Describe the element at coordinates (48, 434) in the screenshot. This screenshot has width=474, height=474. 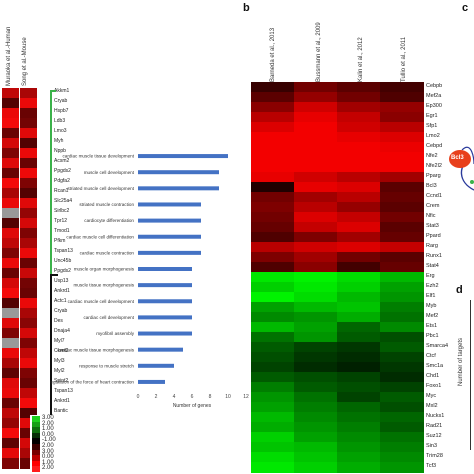
I see `legend-label: 0.00` at that location.